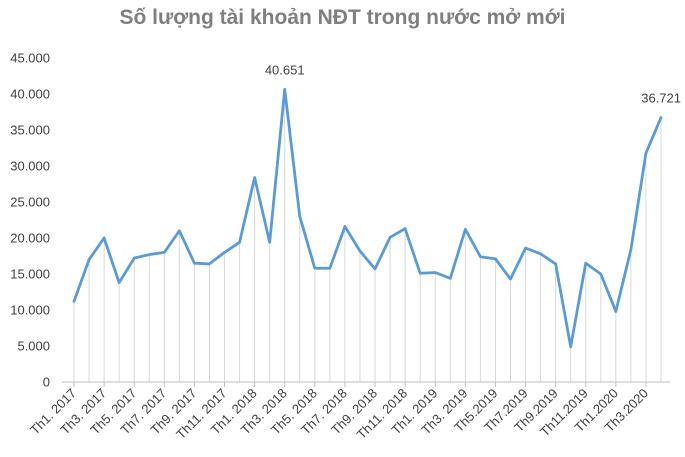 The height and width of the screenshot is (457, 685). Describe the element at coordinates (33, 346) in the screenshot. I see `y-tick-label: 5.000` at that location.